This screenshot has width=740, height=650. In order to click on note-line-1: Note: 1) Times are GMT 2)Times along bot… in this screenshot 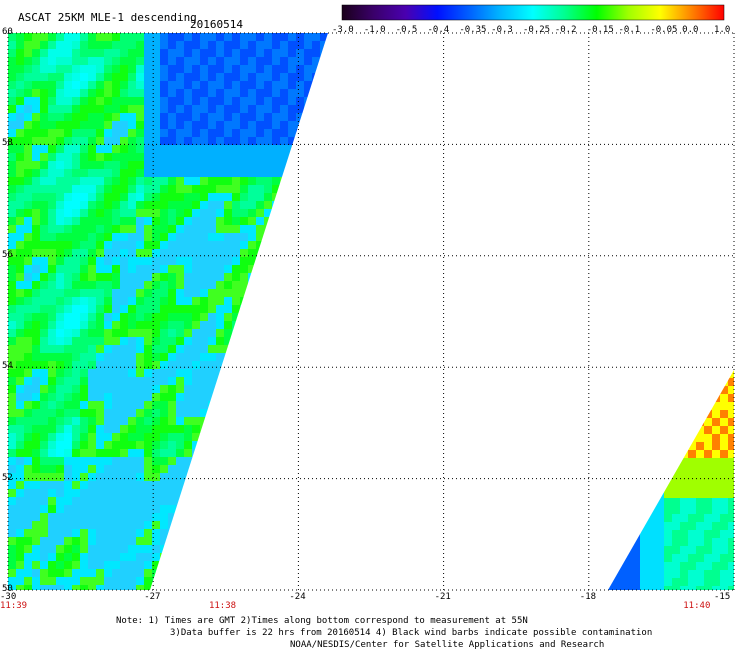, I will do `click(322, 621)`.